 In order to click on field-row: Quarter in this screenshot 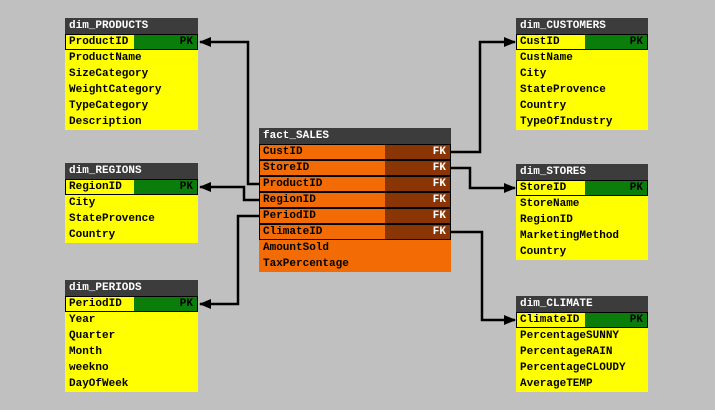, I will do `click(131, 336)`.